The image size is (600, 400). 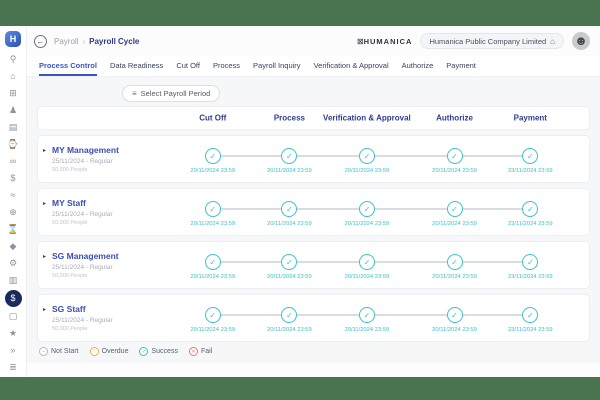 I want to click on organization-icon: ⊞, so click(x=13, y=93).